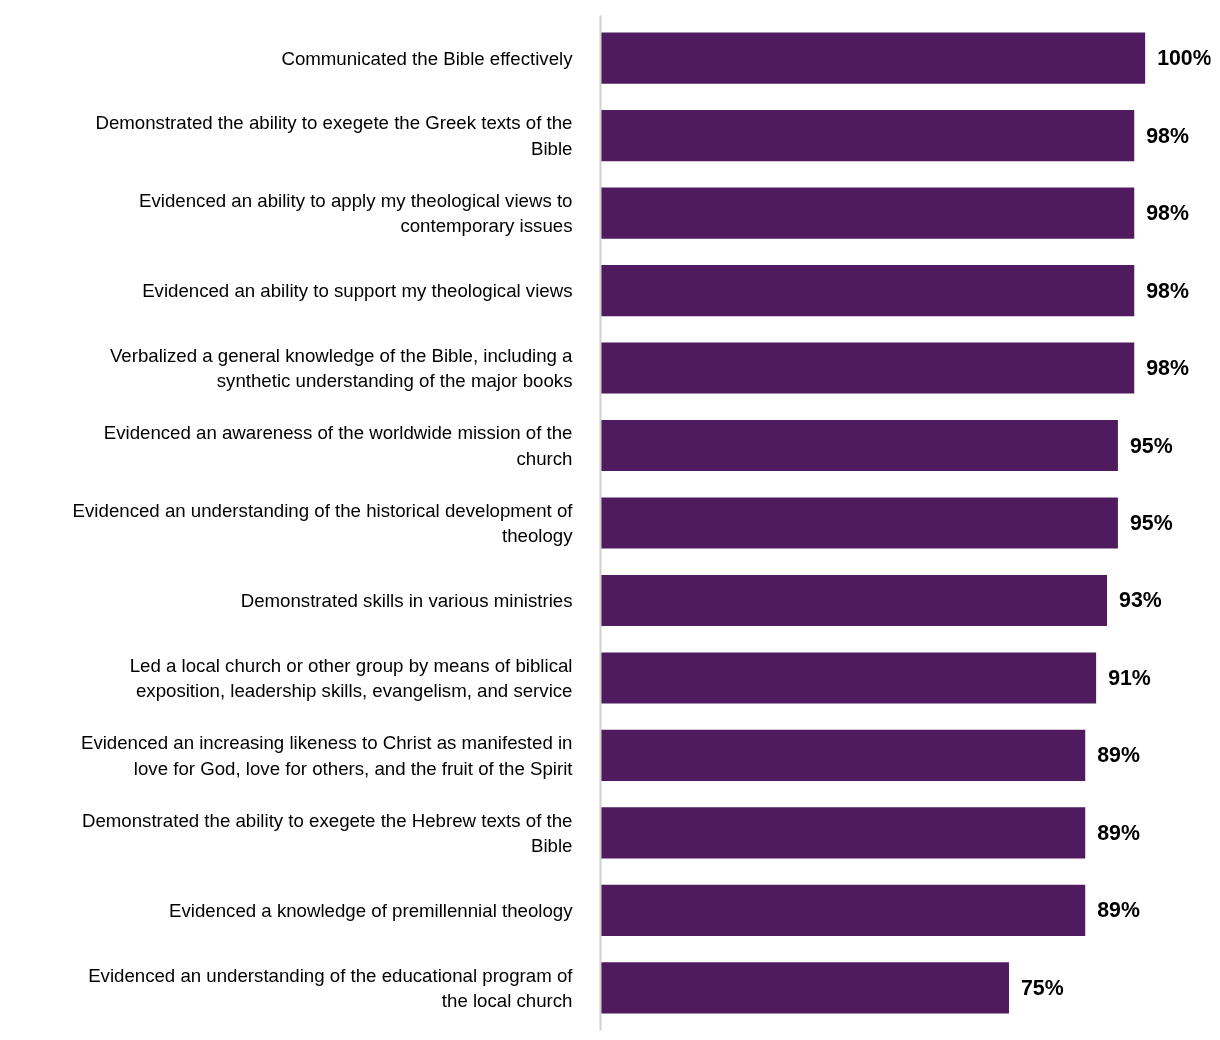  Describe the element at coordinates (371, 910) in the screenshot. I see `y-tick-label: Evidenced a knowledge of premillennial theology` at that location.